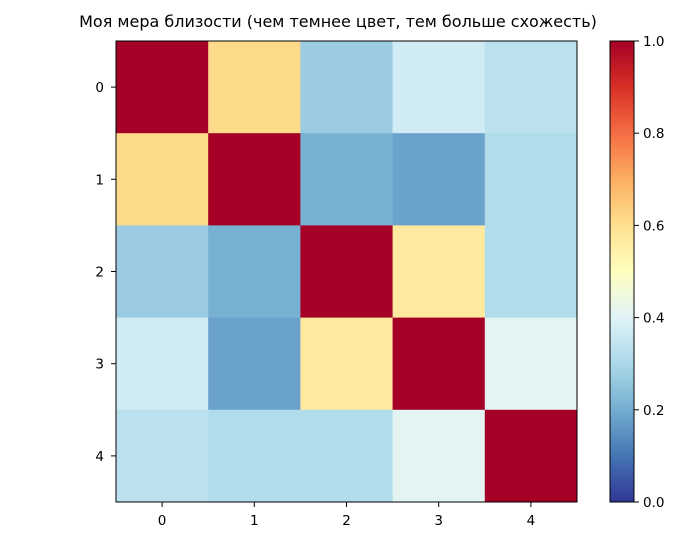 This screenshot has height=549, width=691. What do you see at coordinates (649, 272) in the screenshot?
I see `colorbar-ticks: 0.0 0.2 0.4 0.6 0.8 1.0` at bounding box center [649, 272].